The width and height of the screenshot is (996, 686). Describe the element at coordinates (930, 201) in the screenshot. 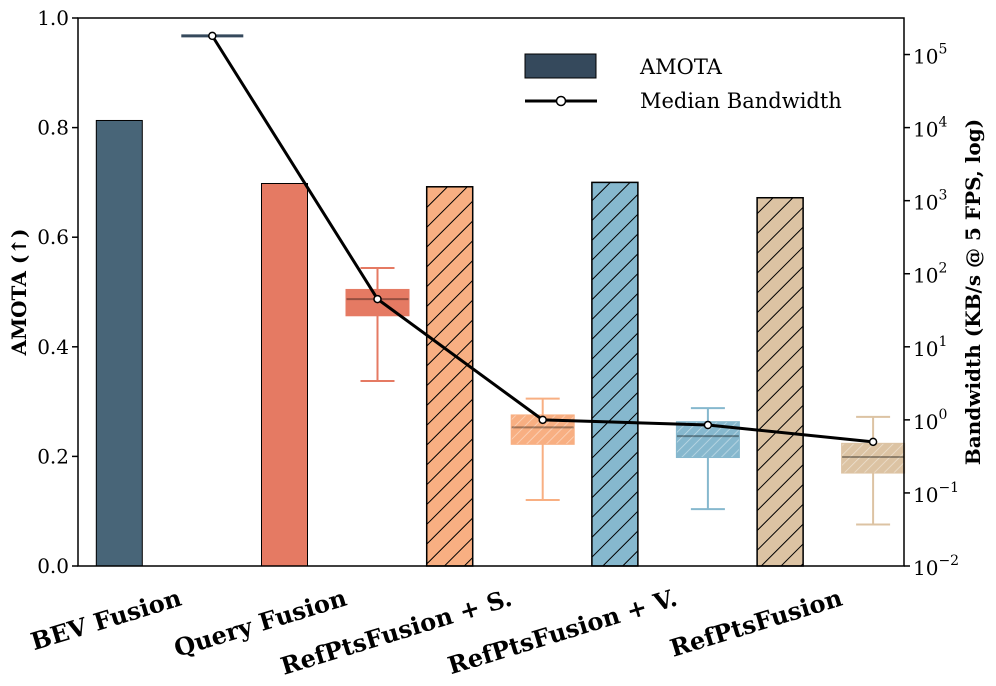

I see `right-tick-label: 10³` at that location.